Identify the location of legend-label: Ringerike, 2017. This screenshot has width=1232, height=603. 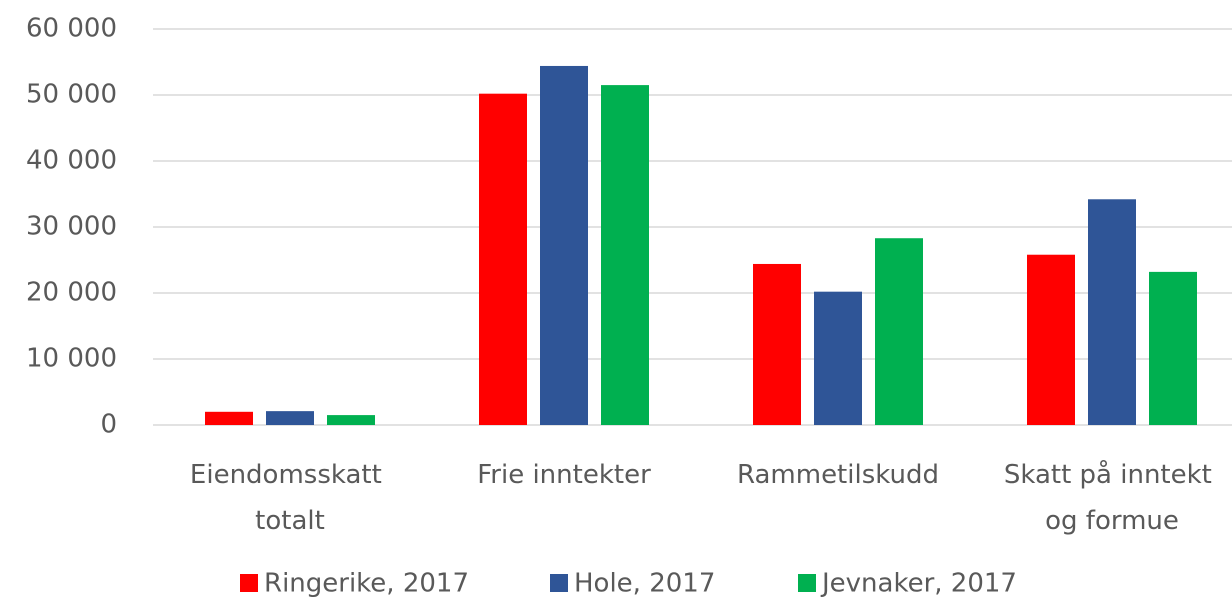
(366, 584).